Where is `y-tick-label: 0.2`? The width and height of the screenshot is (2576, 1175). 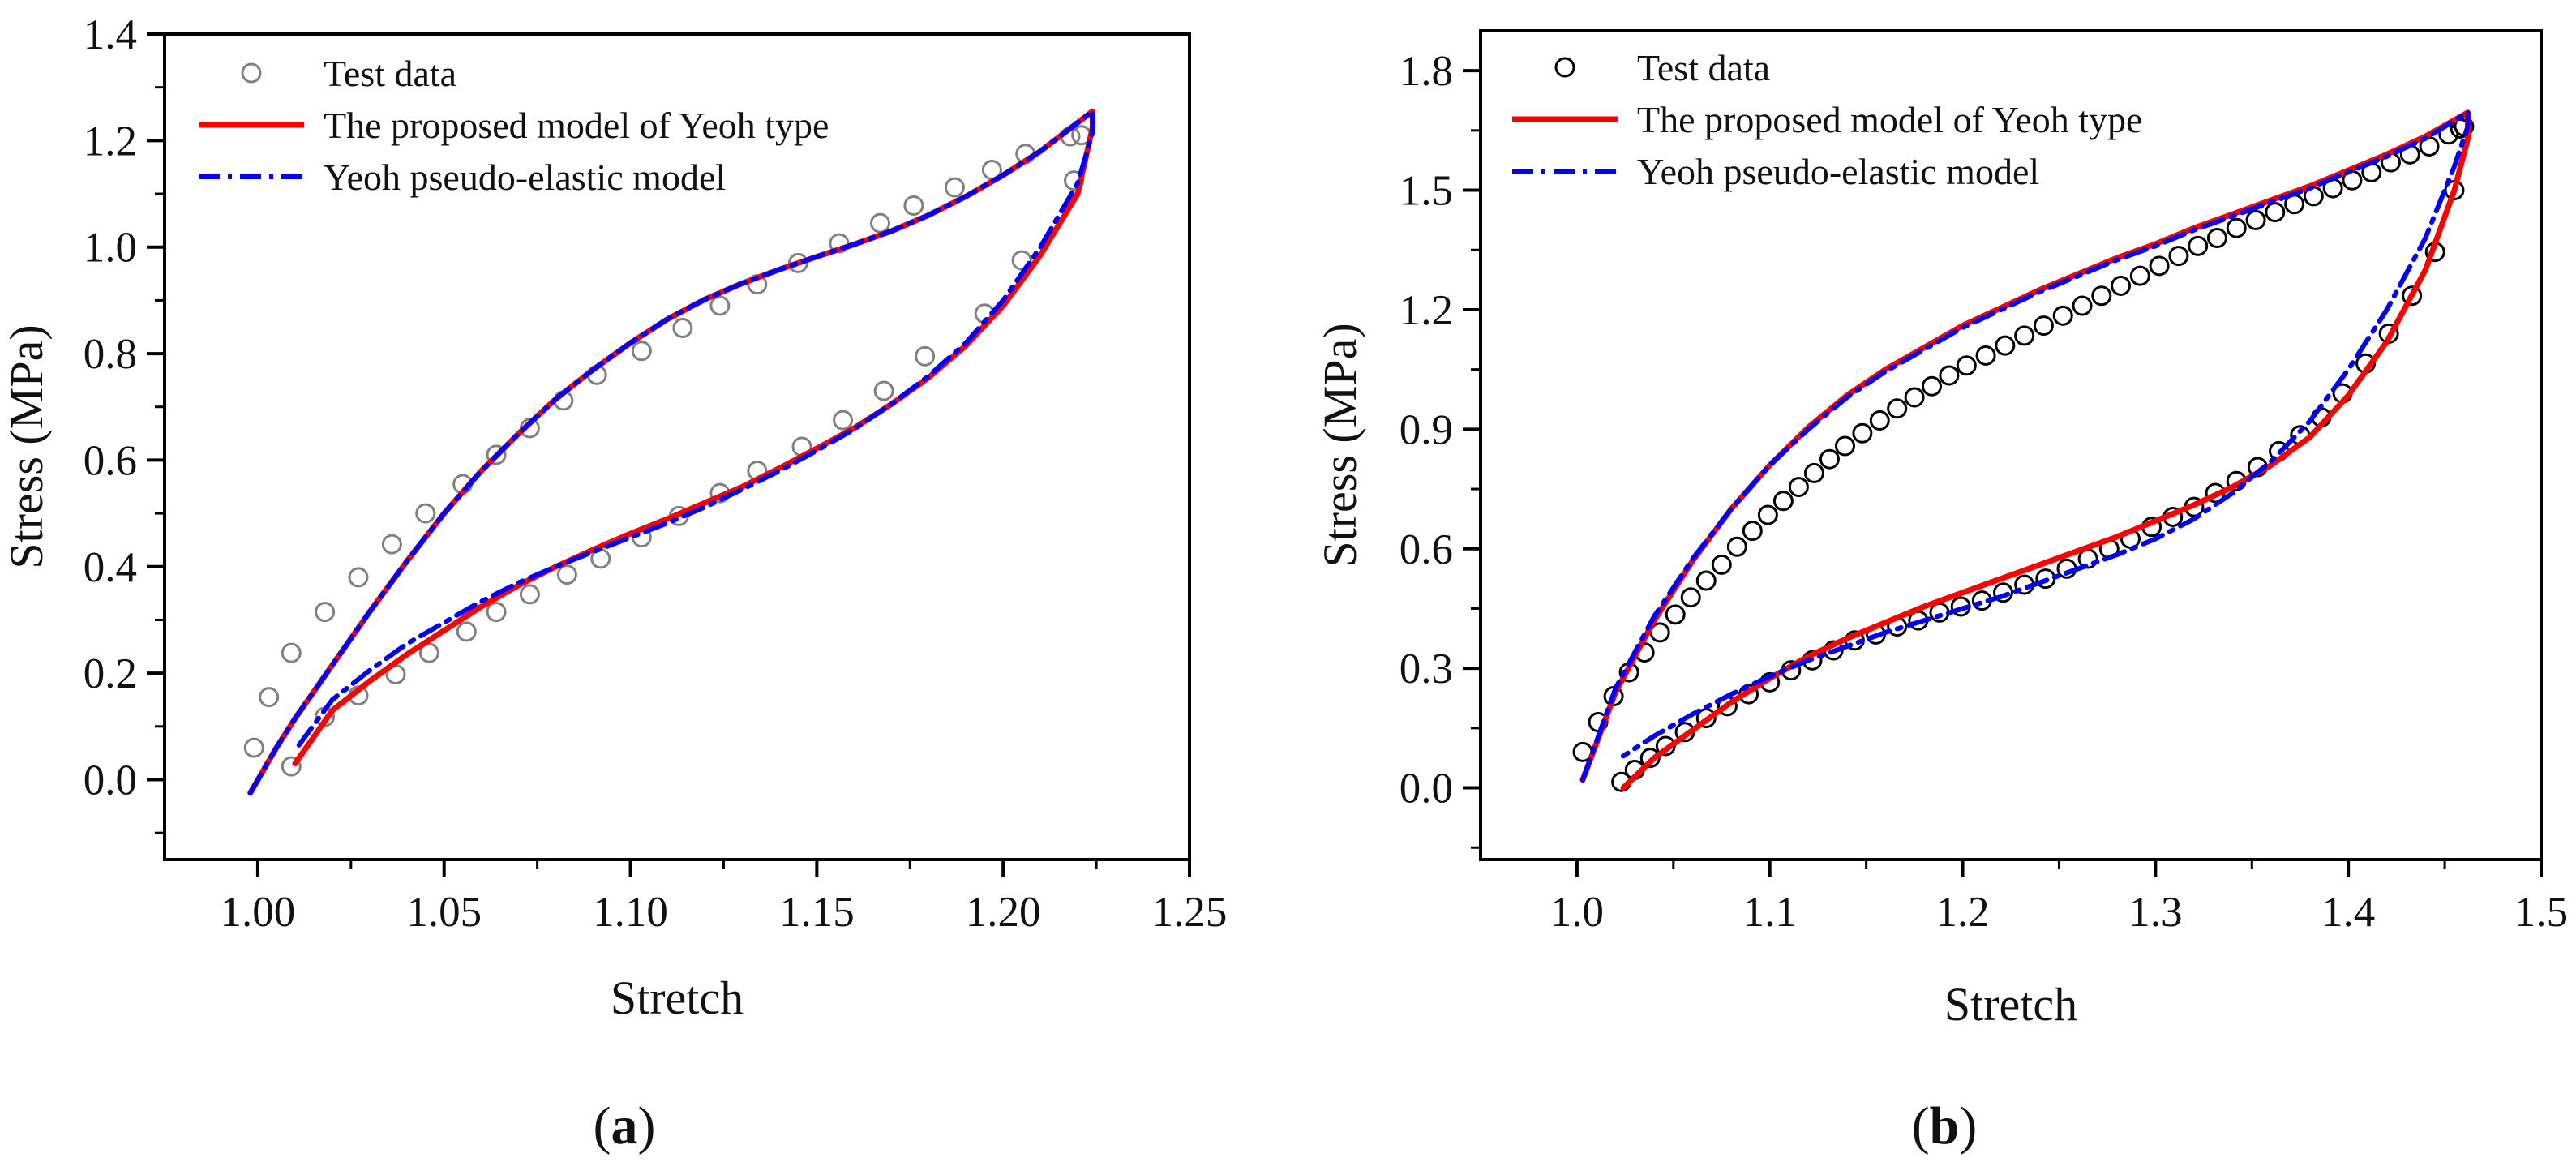 y-tick-label: 0.2 is located at coordinates (110, 674).